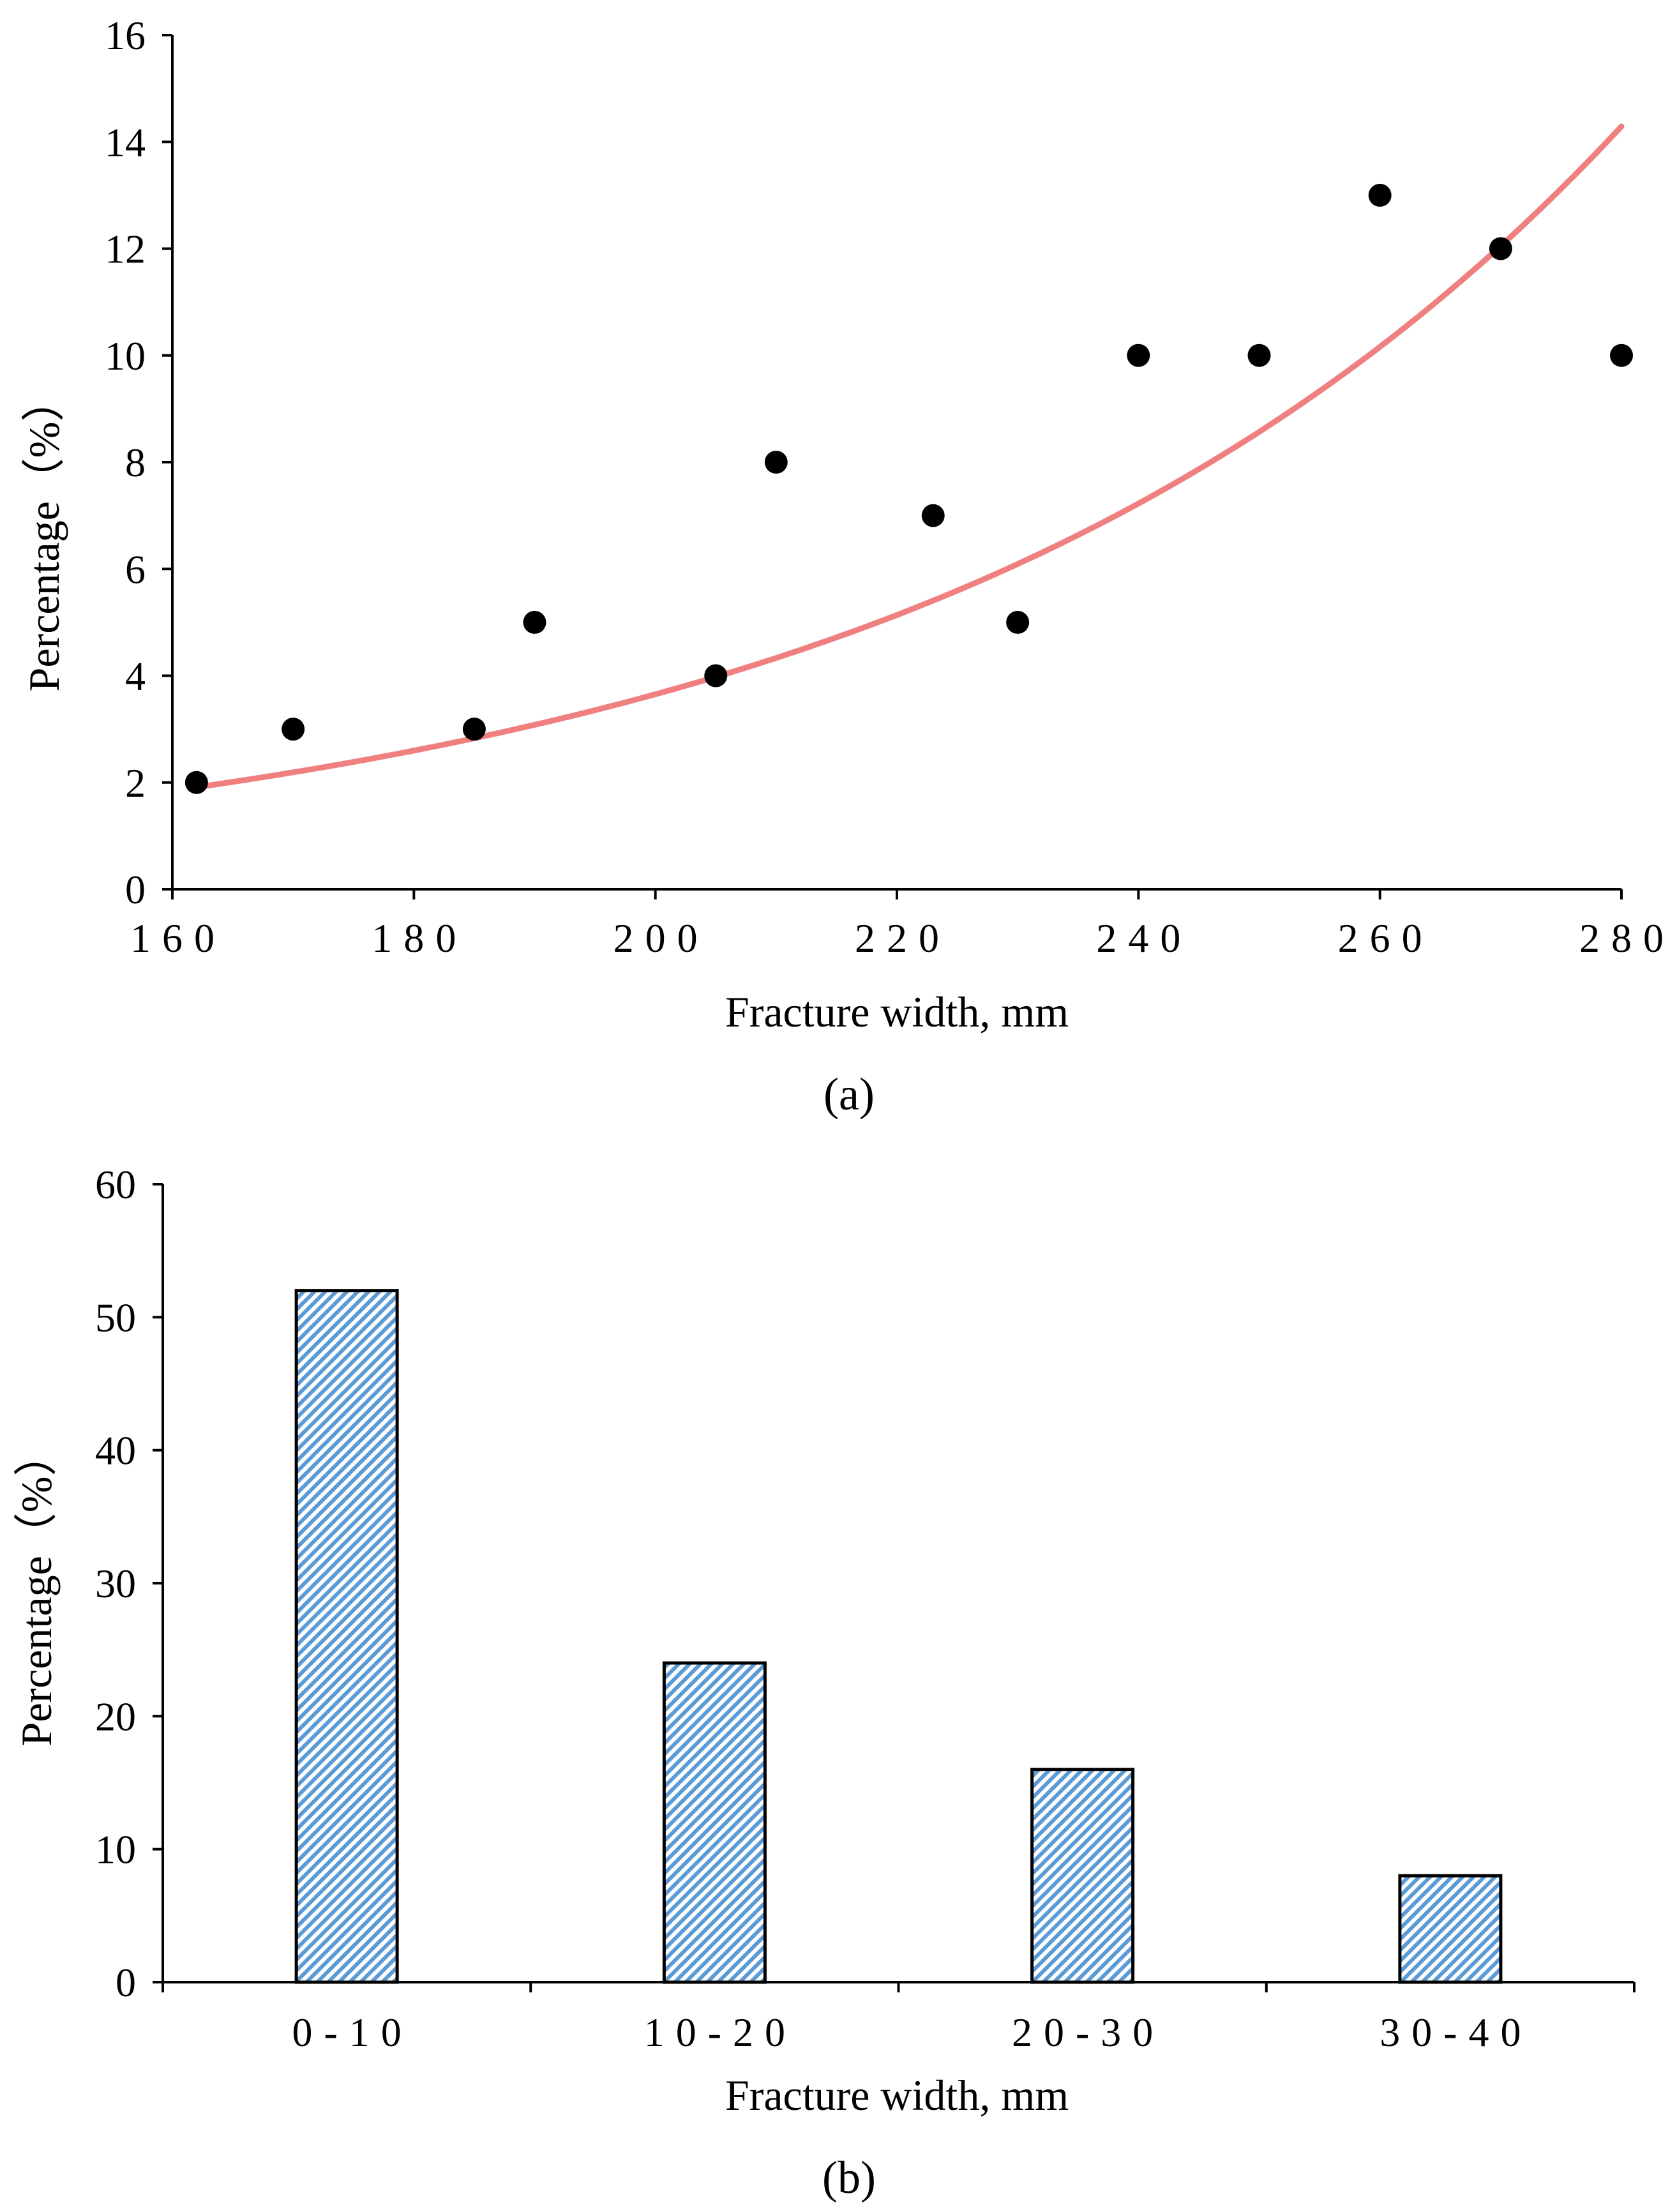 The image size is (1677, 2212). I want to click on chart-a-x-tick-label: 280, so click(1627, 938).